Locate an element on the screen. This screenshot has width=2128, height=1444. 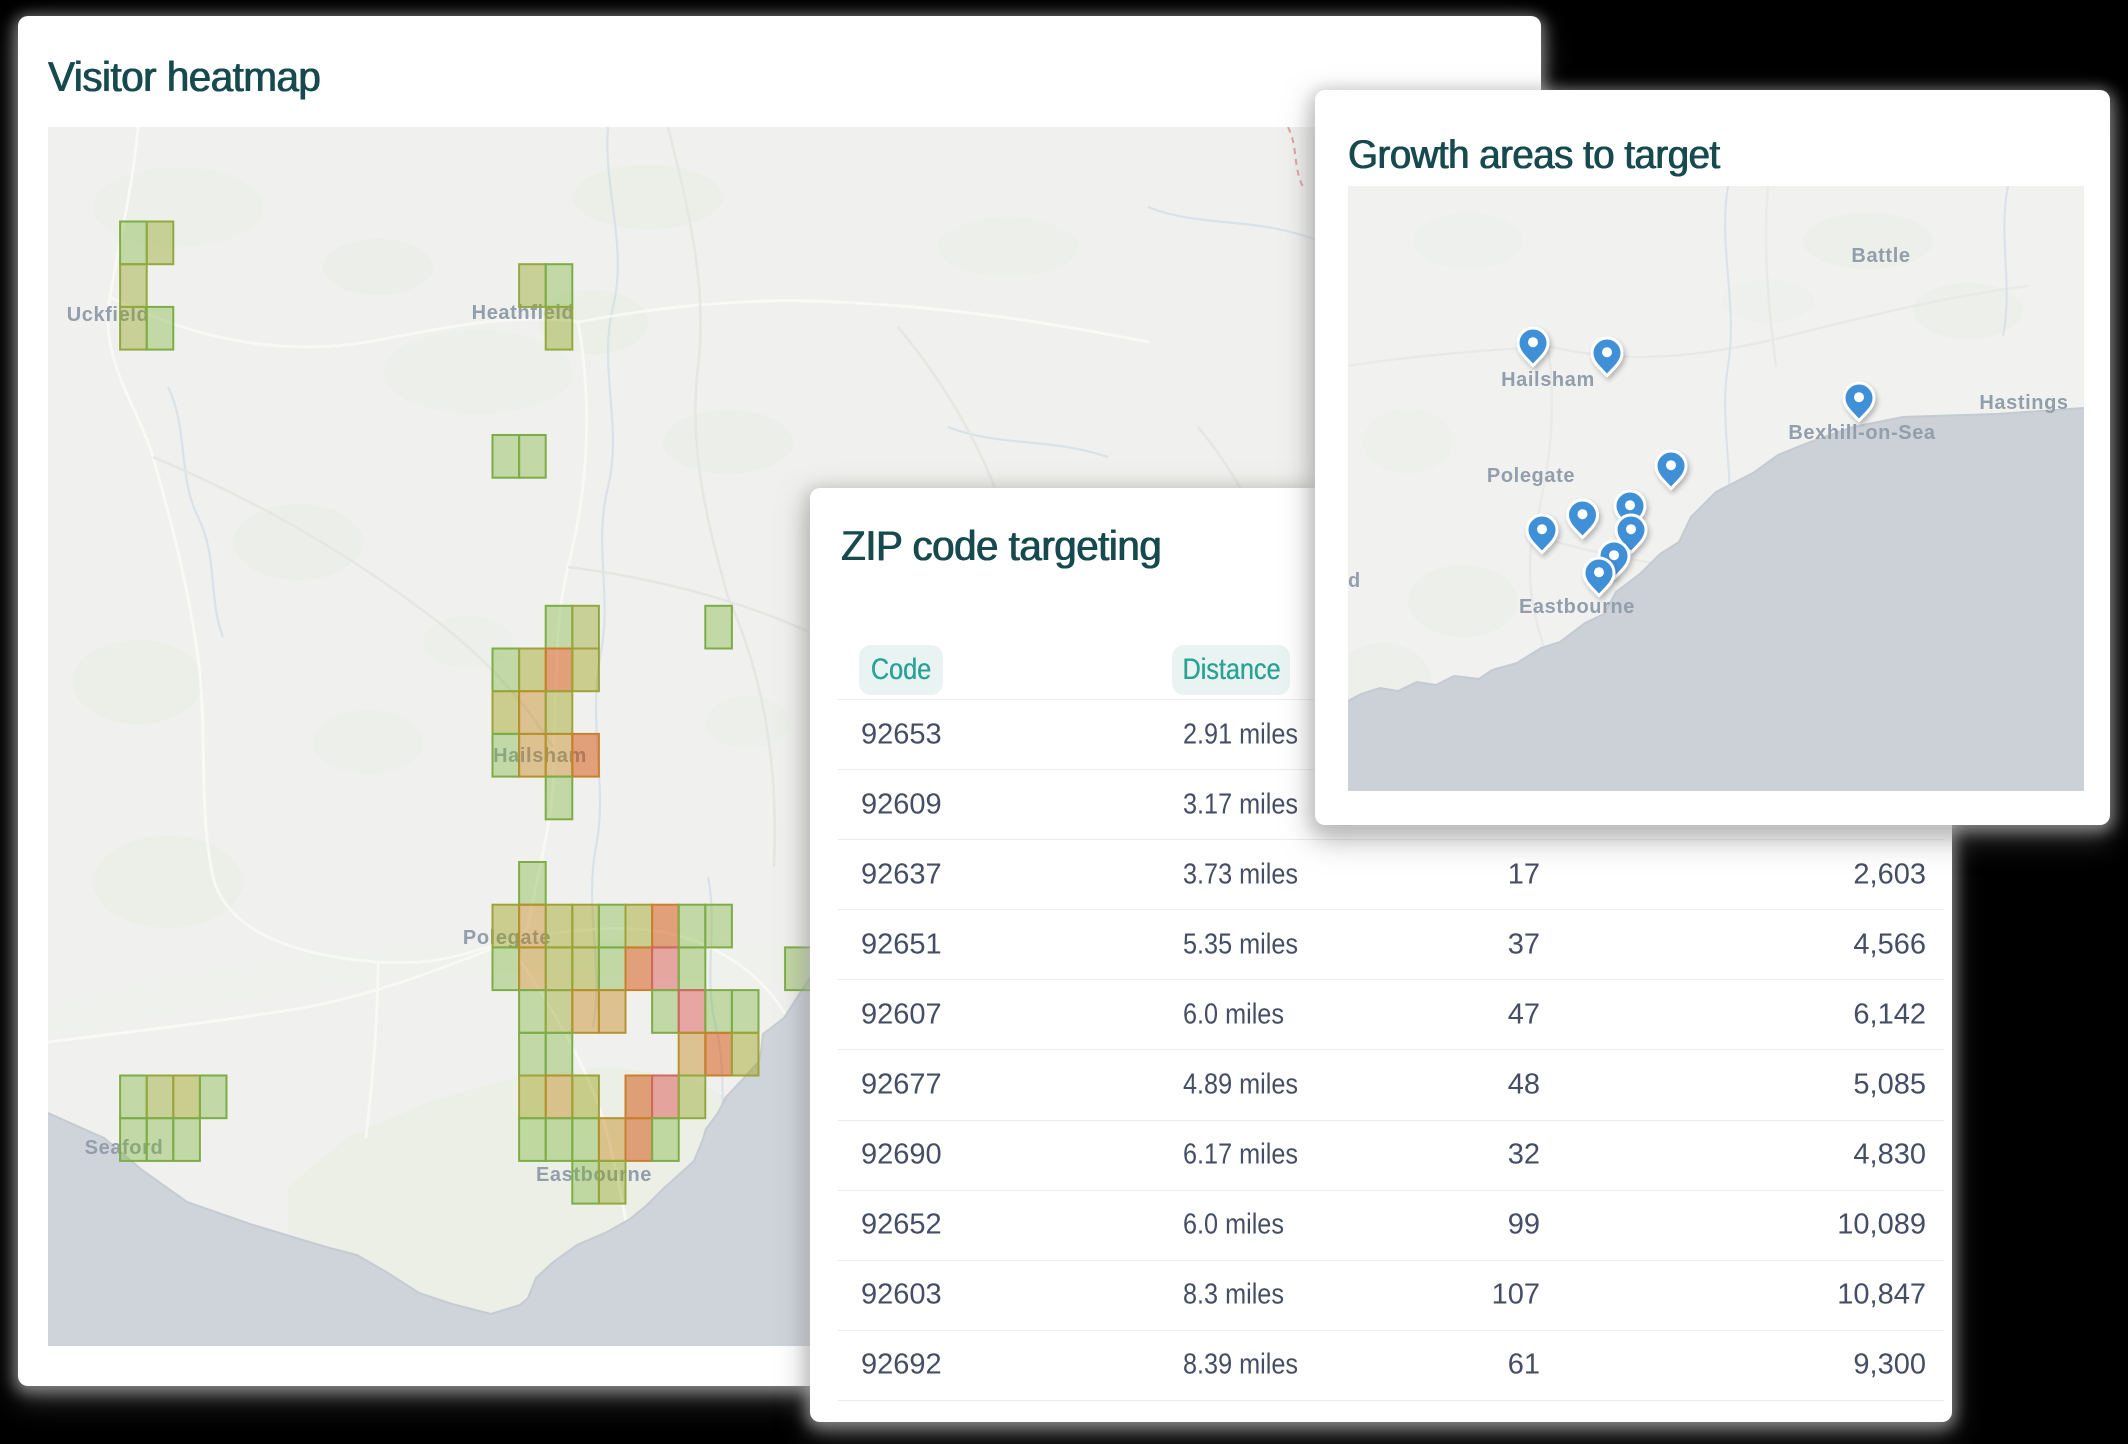
svg-text: Uckfield is located at coordinates (108, 315).